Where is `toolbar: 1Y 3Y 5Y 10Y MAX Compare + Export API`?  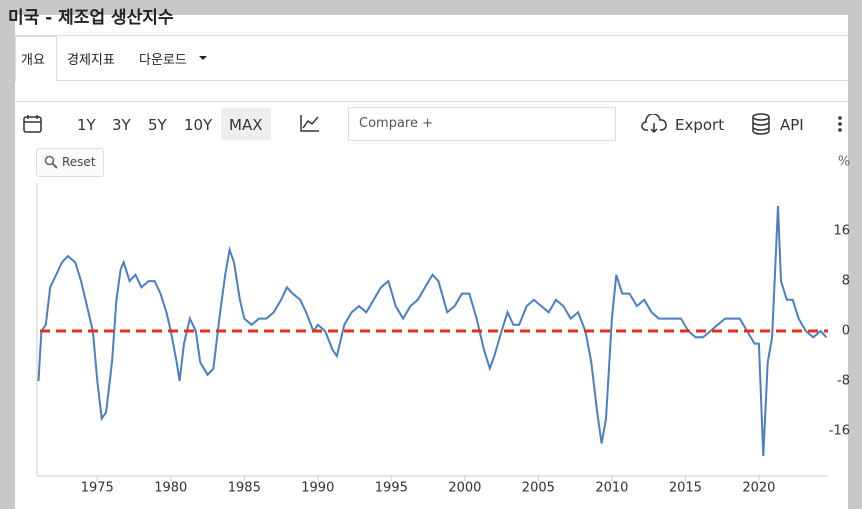
toolbar: 1Y 3Y 5Y 10Y MAX Compare + Export API is located at coordinates (431, 123).